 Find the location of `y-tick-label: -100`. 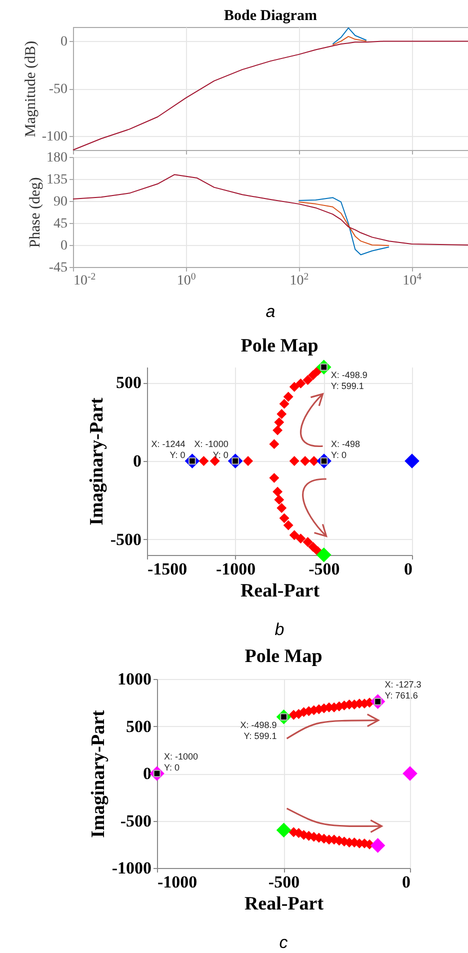

y-tick-label: -100 is located at coordinates (55, 136).